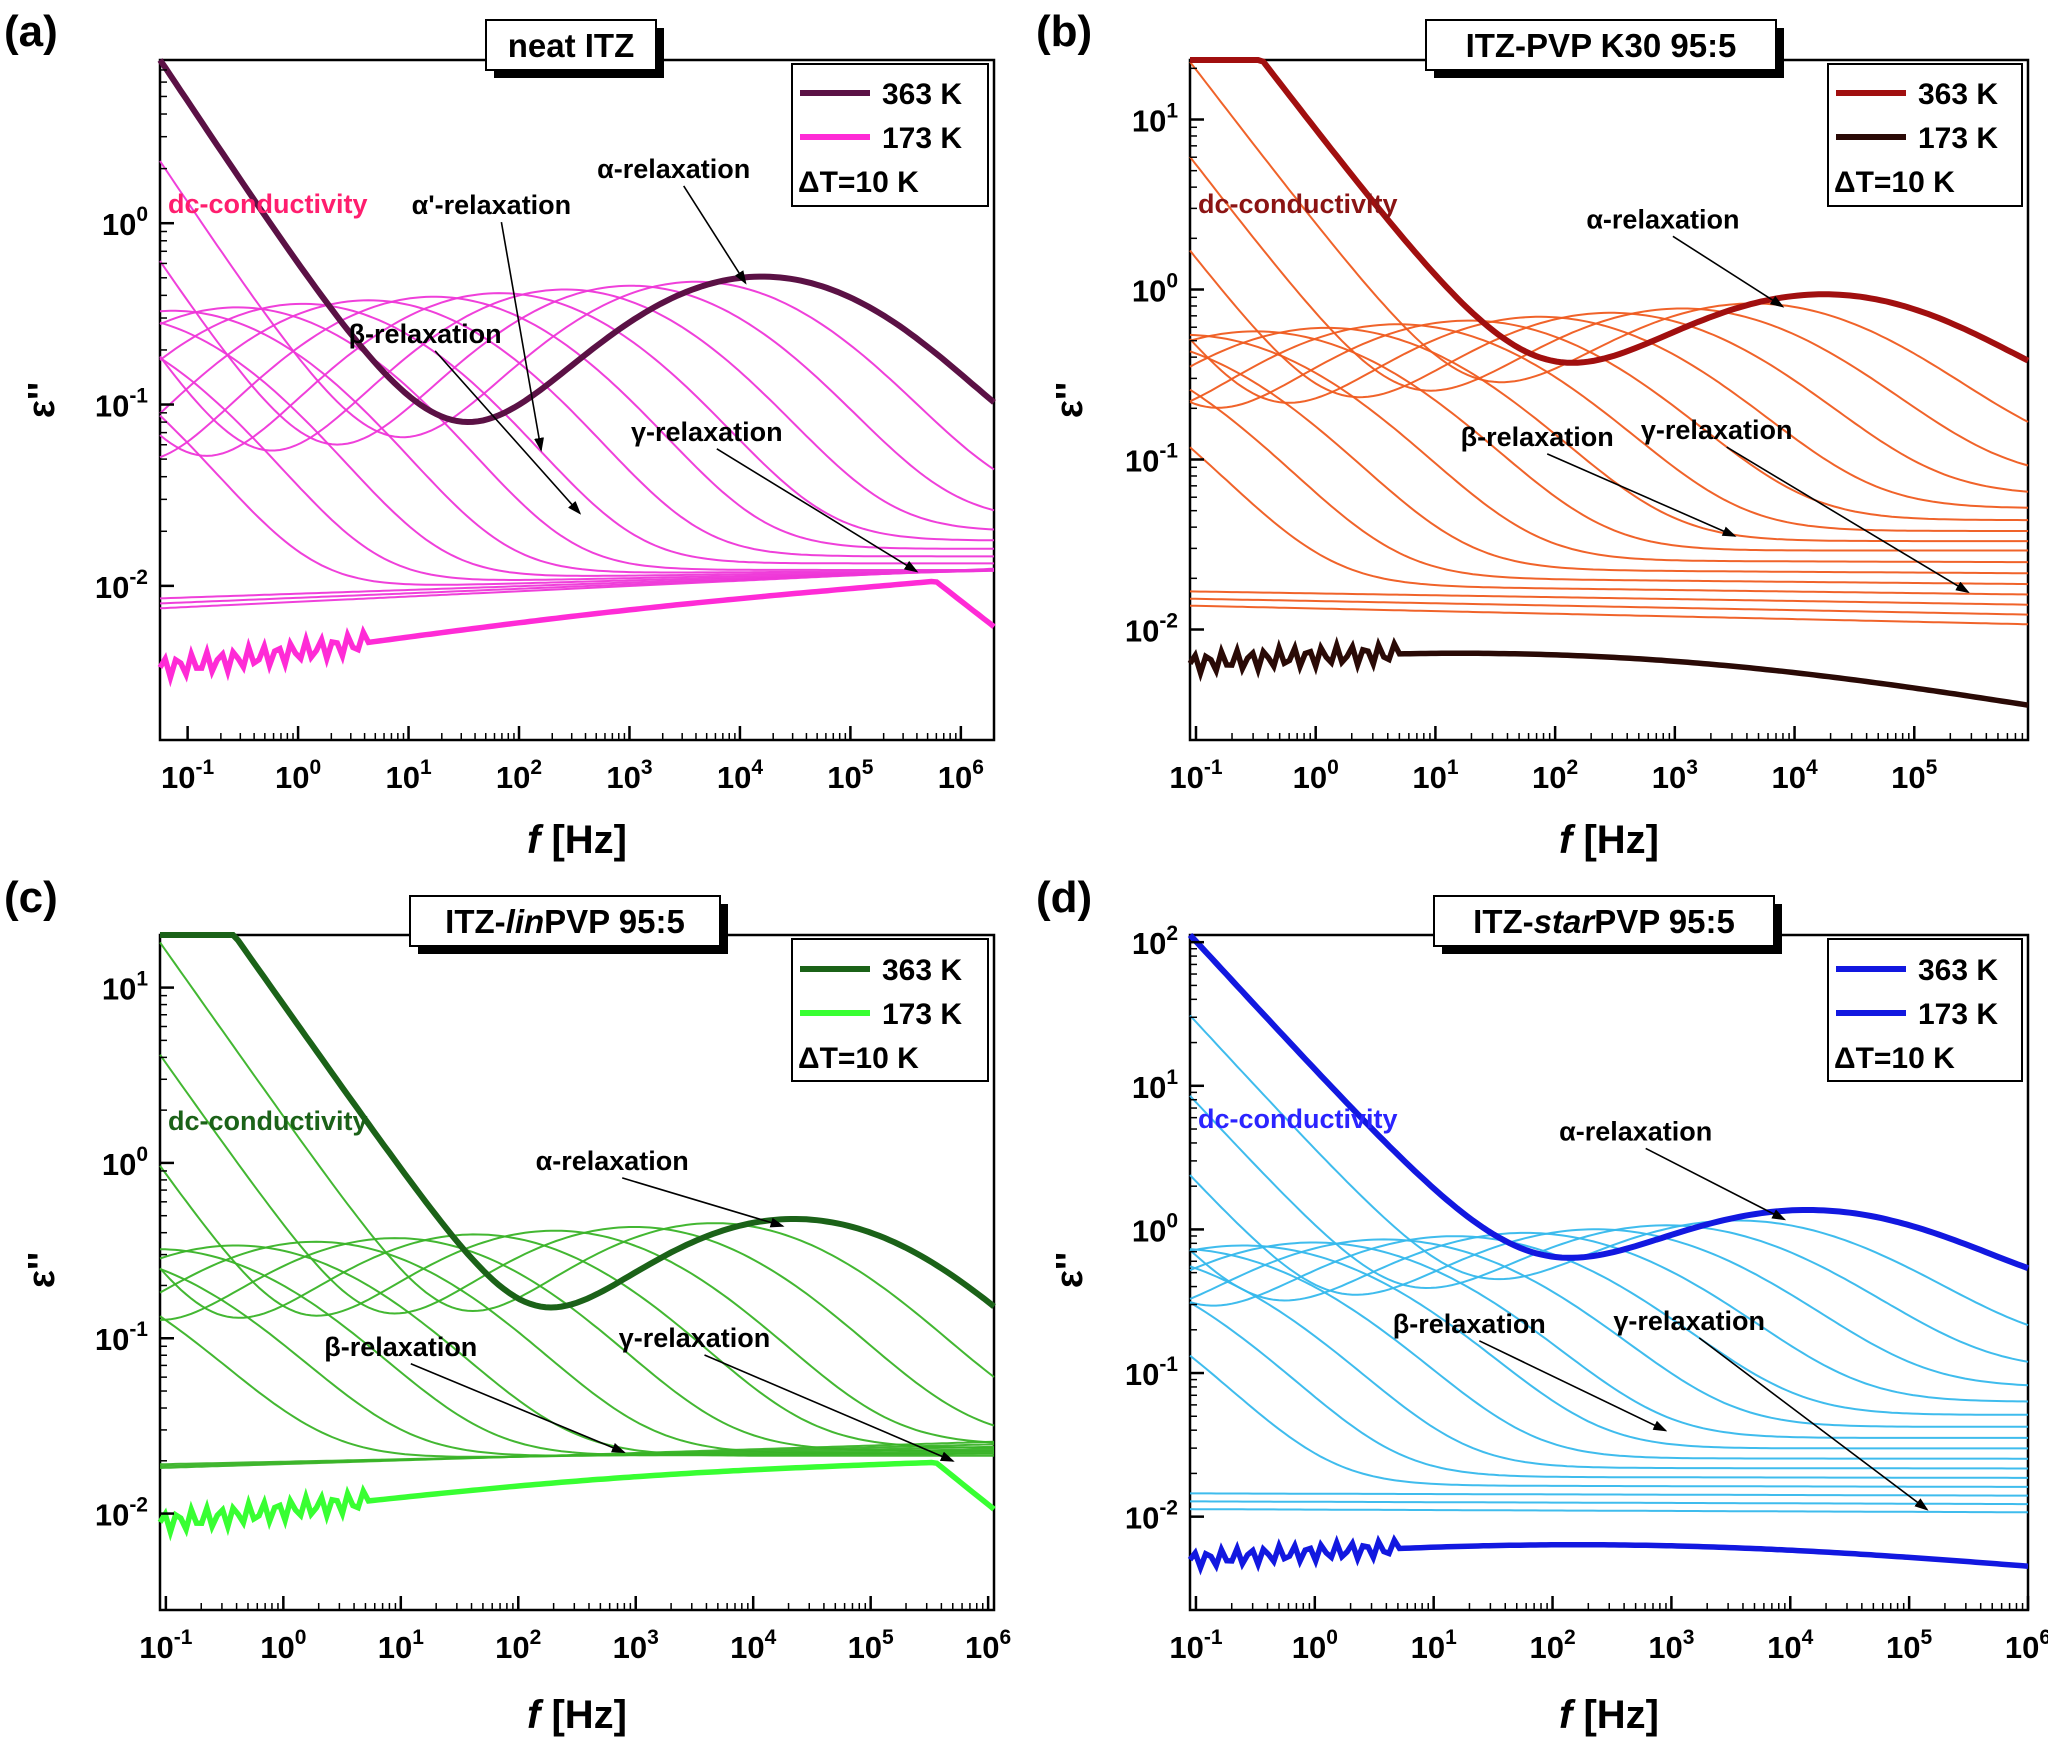 The image size is (2048, 1740). What do you see at coordinates (121, 585) in the screenshot?
I see `y-tick-label: 10⁻²` at bounding box center [121, 585].